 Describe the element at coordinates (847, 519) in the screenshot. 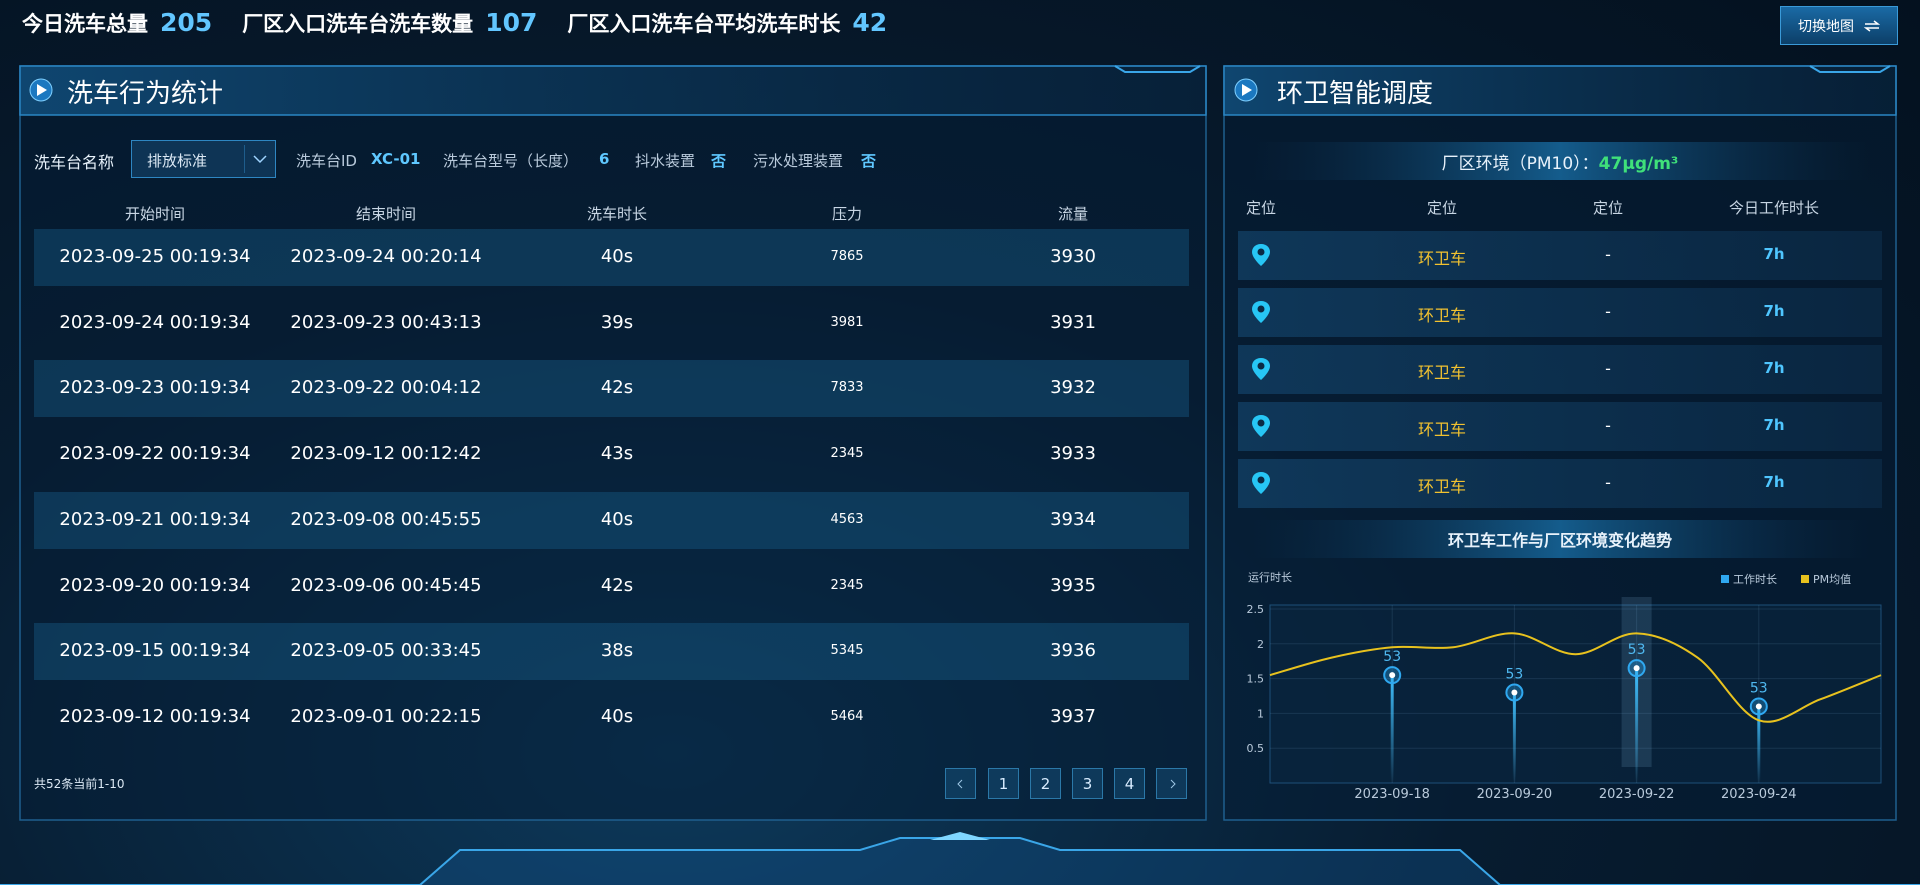

I see `table-cell: 4563` at that location.